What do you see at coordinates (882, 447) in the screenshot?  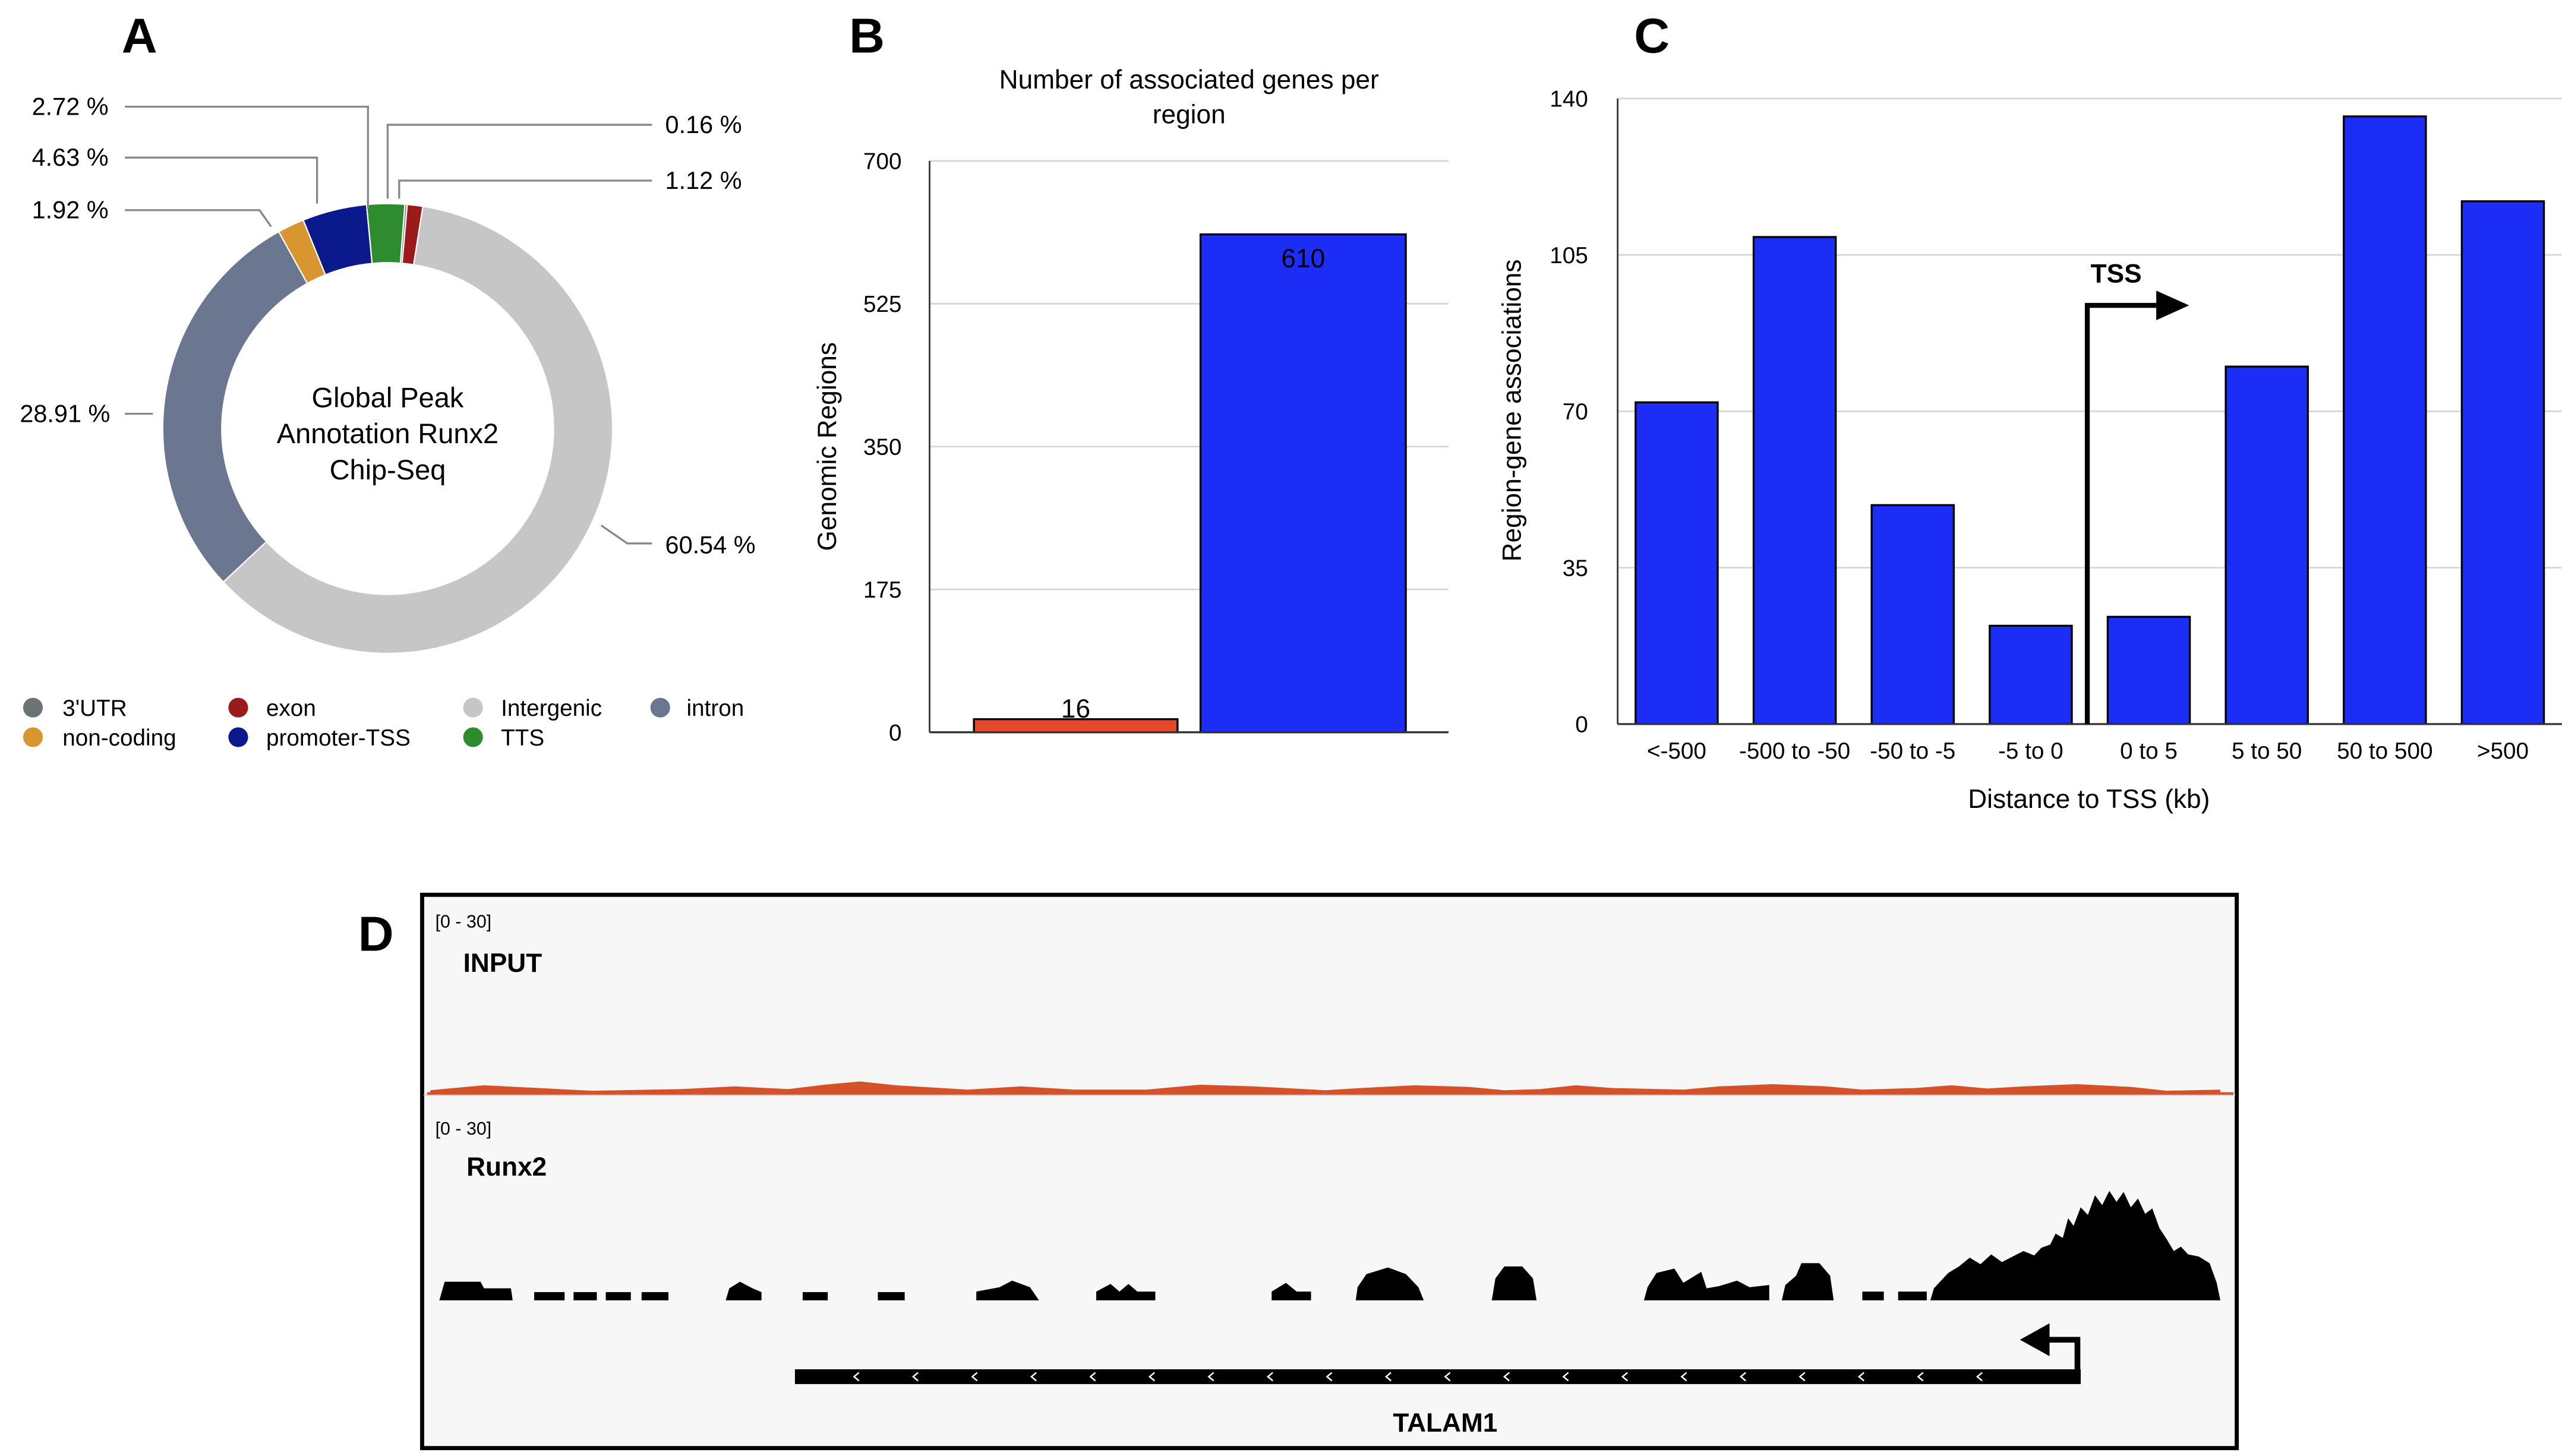 I see `chart-b-yticks: 0 175 350 525 700` at bounding box center [882, 447].